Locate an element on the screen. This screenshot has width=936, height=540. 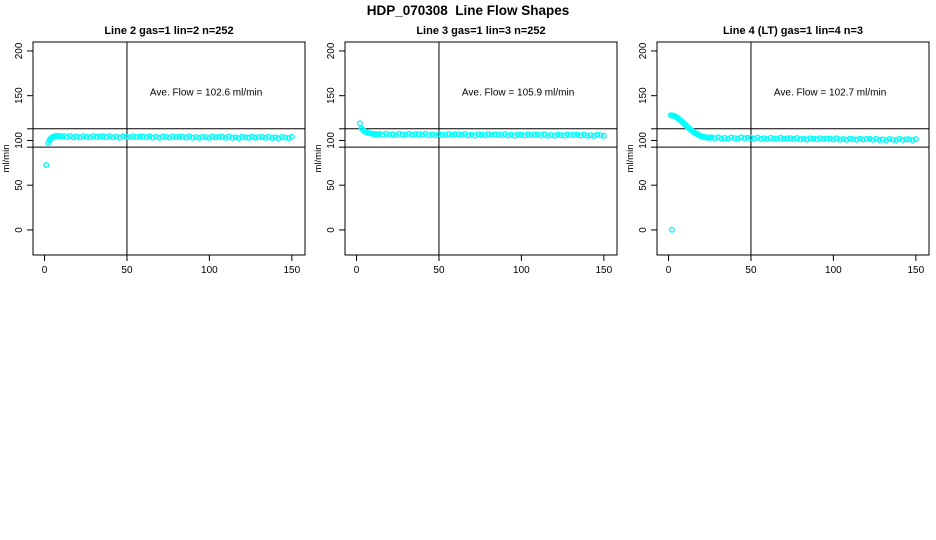
x-tick-label: 100 is located at coordinates (521, 270).